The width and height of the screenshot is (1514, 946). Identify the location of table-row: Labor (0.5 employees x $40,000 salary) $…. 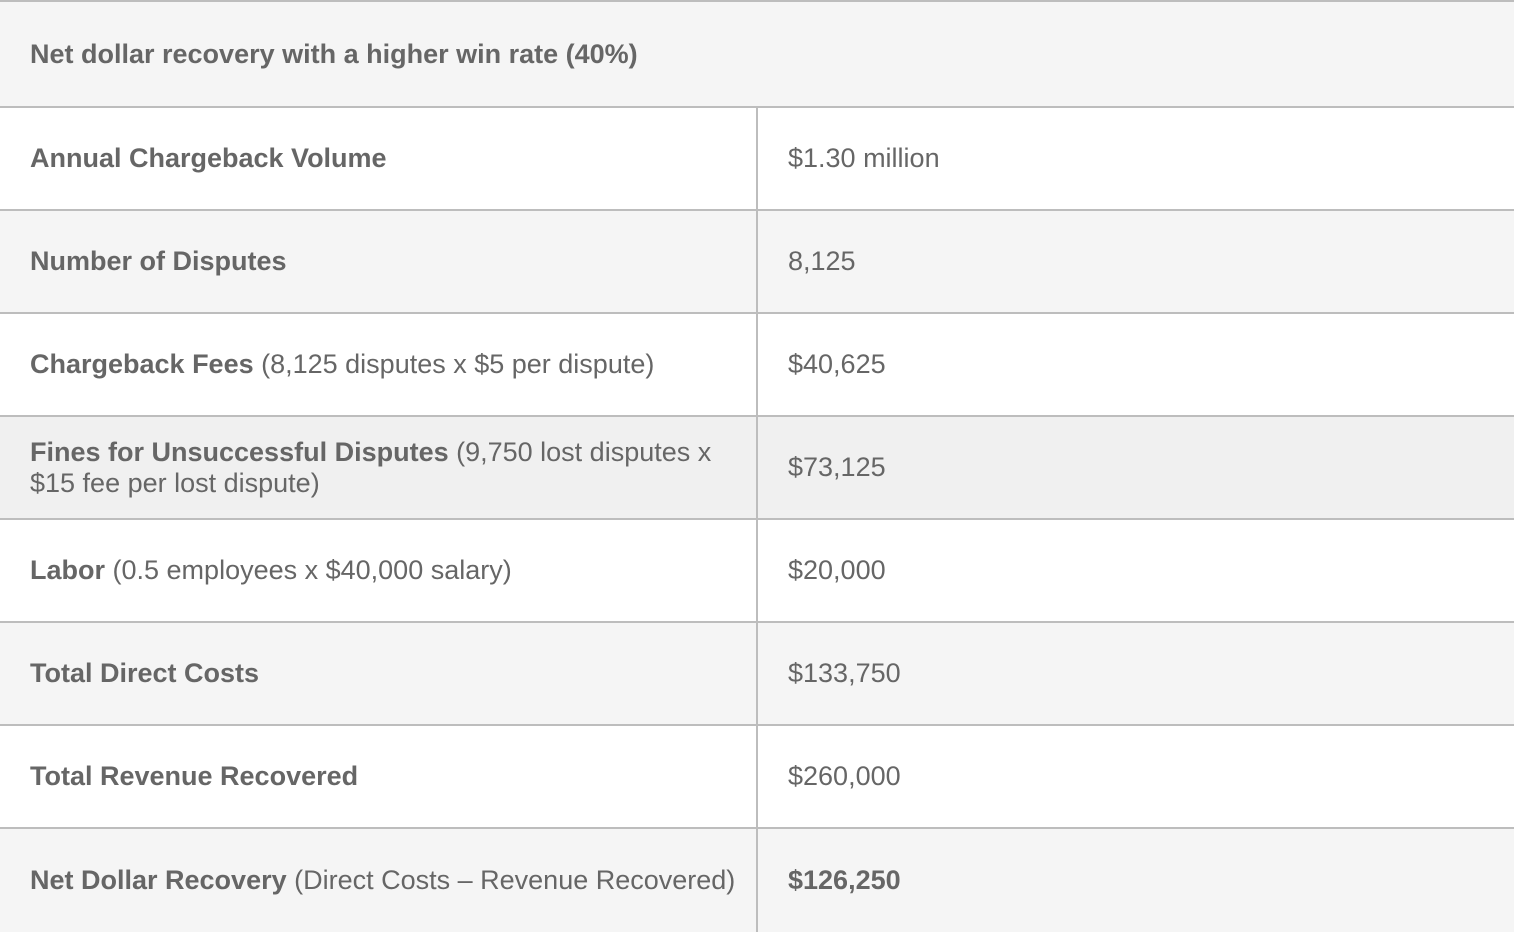
(757, 570).